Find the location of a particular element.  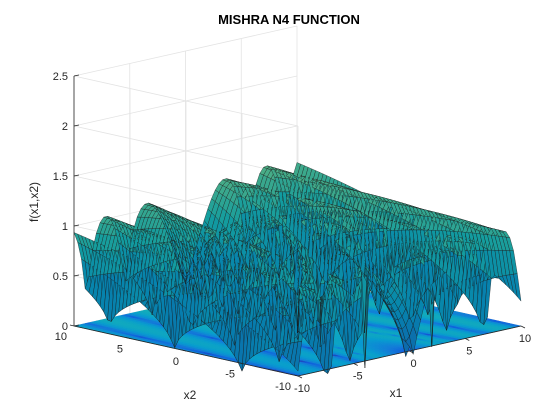

x2-tick-label: -5 is located at coordinates (230, 375).